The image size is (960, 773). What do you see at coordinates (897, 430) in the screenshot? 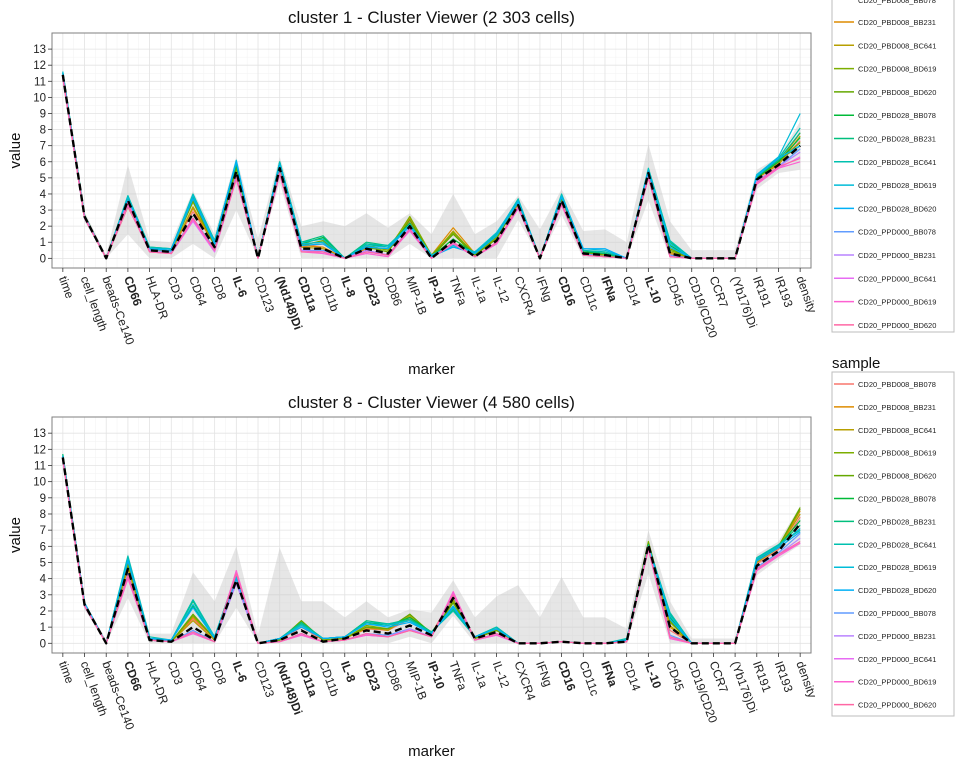
I see `legend-label: CD20_PBD008_BC641` at bounding box center [897, 430].